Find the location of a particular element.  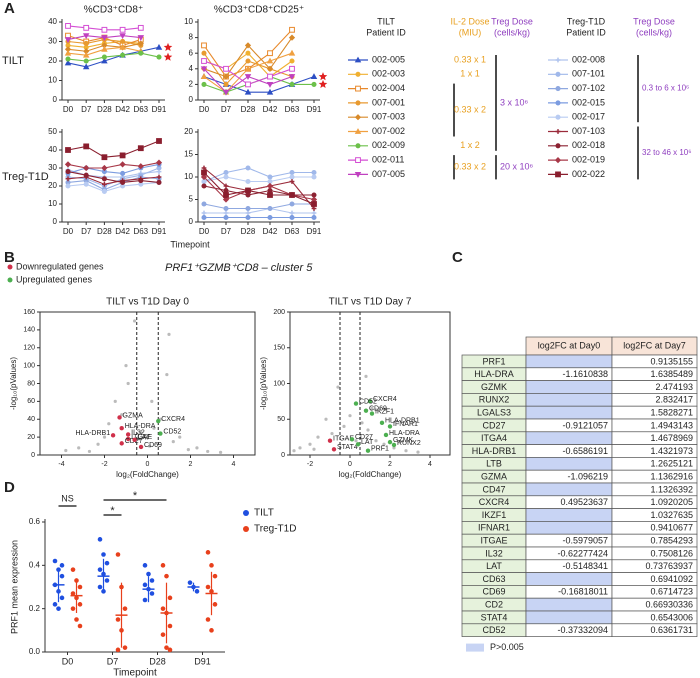

cell-text: IFNAR1 is located at coordinates (494, 528).